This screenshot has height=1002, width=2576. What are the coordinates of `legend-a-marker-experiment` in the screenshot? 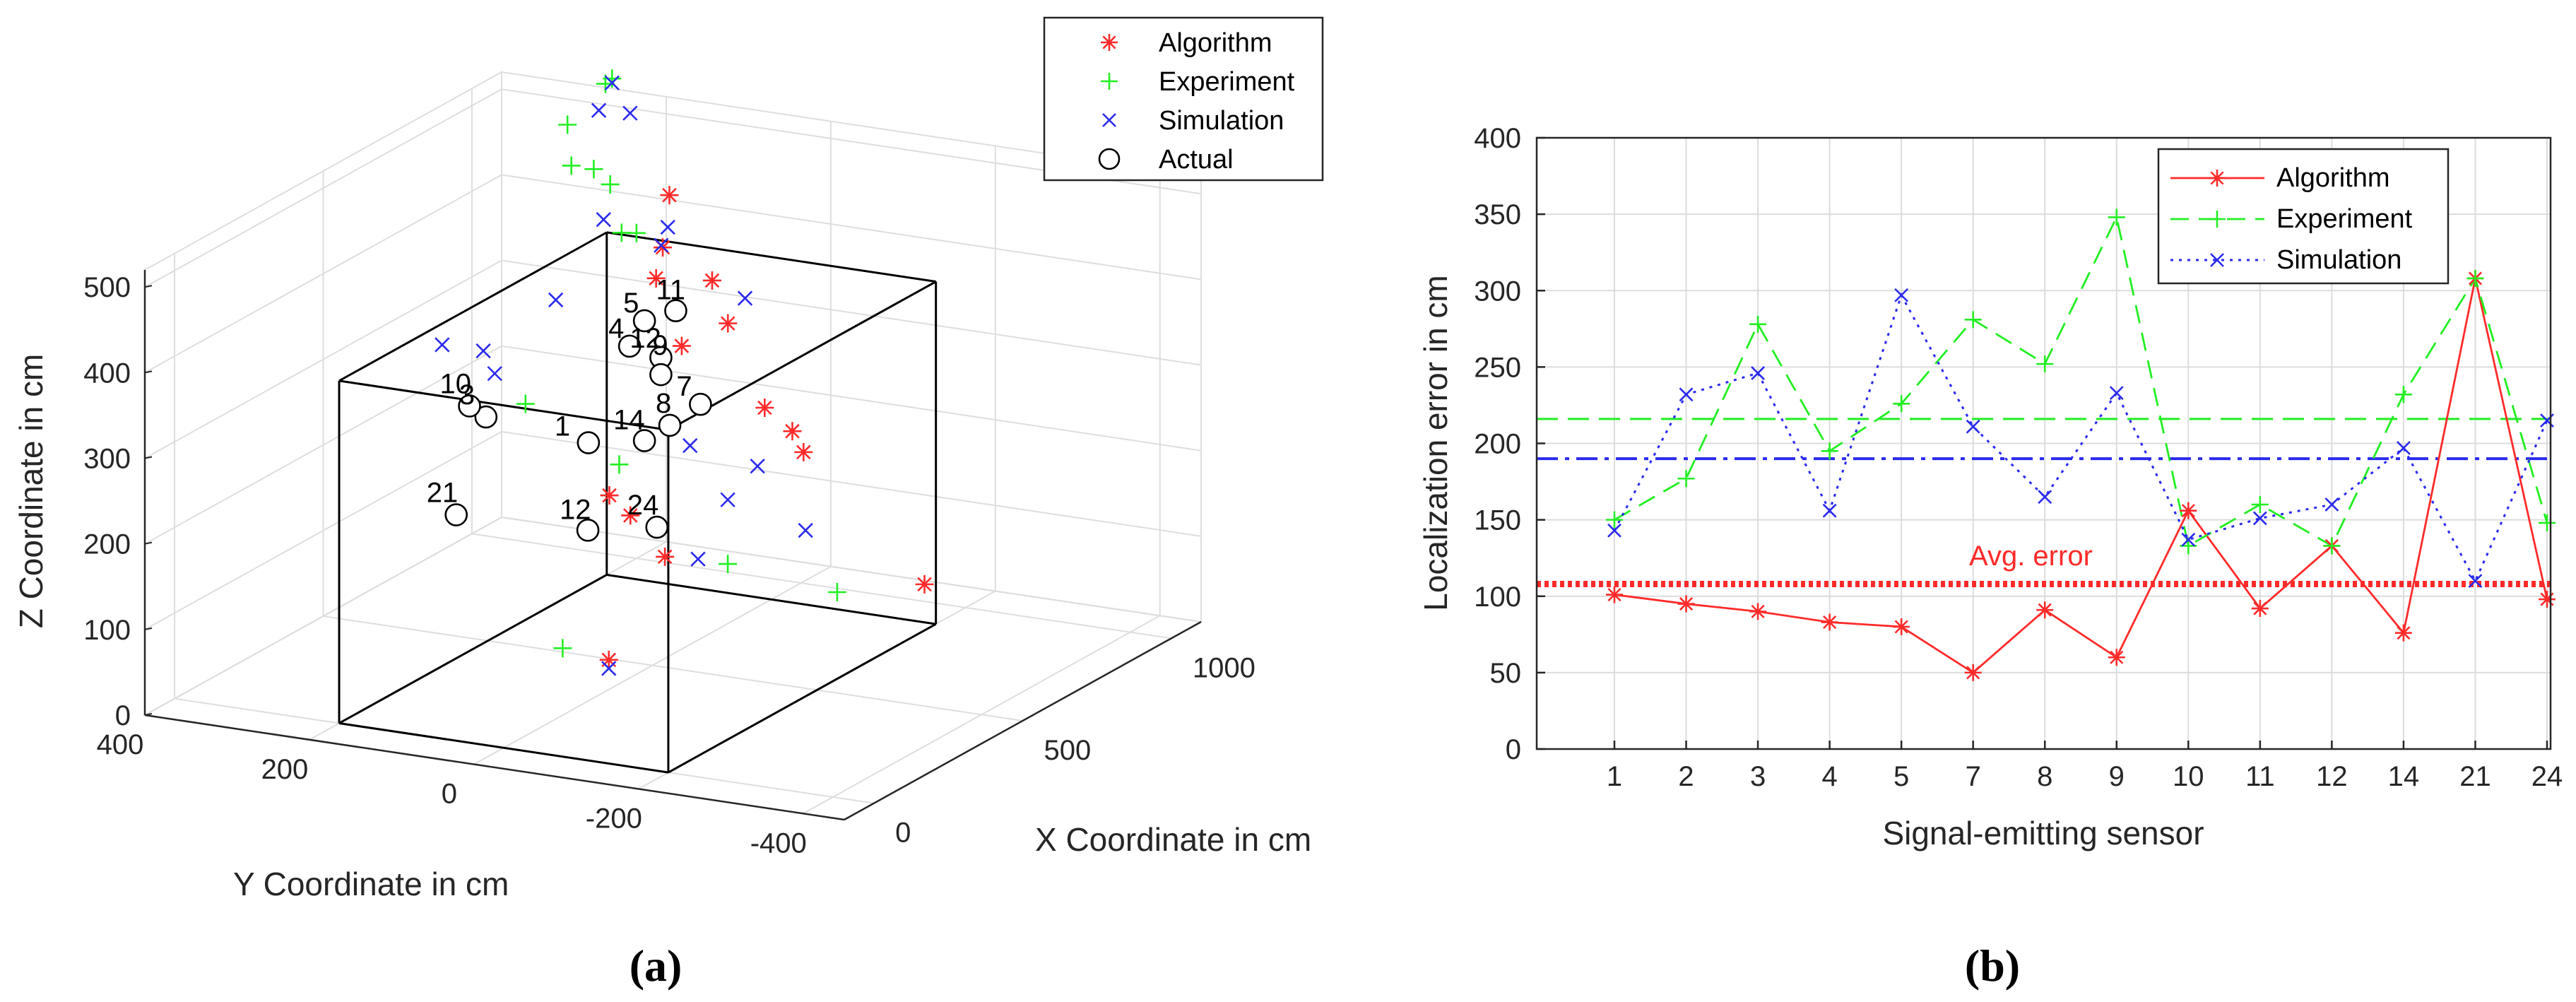 It's located at (1109, 81).